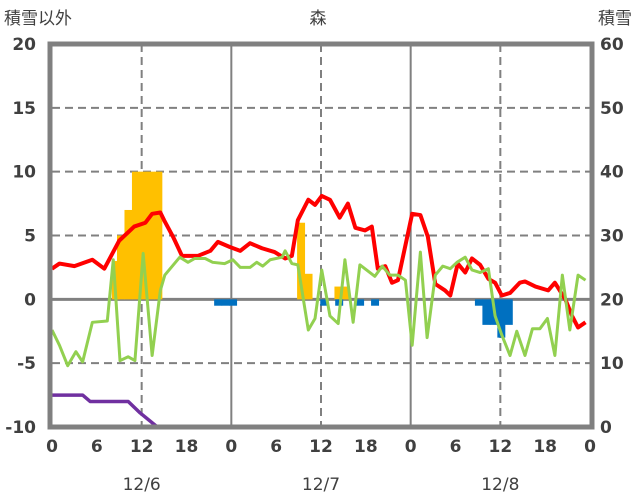  Describe the element at coordinates (38, 19) in the screenshot. I see `left-axis-label: 積雪以外` at that location.